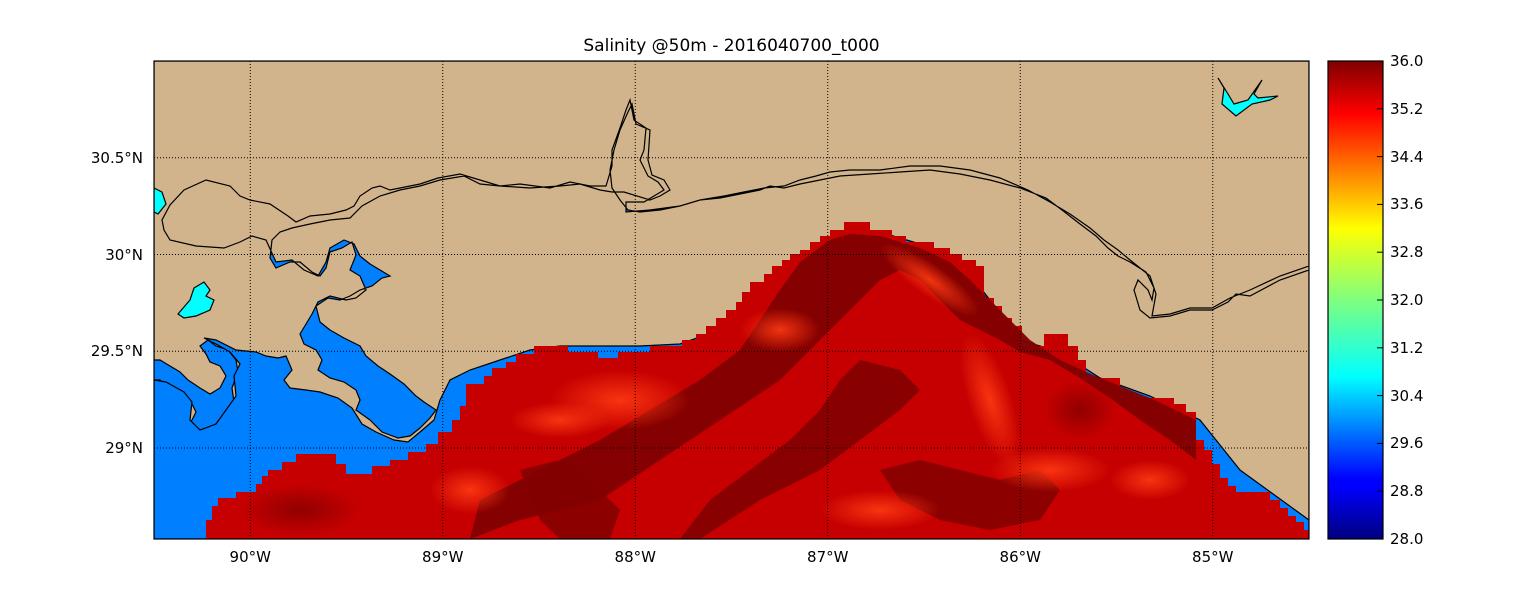 The height and width of the screenshot is (600, 1539). What do you see at coordinates (1407, 108) in the screenshot?
I see `colorbar-tick-label: 35.2` at bounding box center [1407, 108].